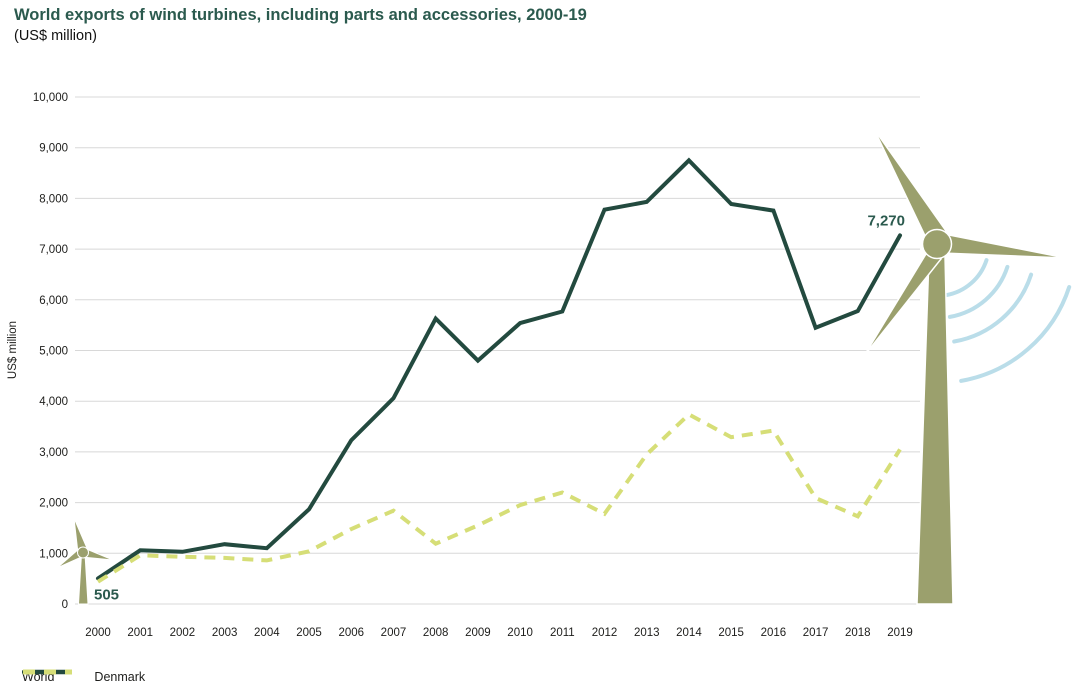  I want to click on y-tick-label: 1,000, so click(53, 554).